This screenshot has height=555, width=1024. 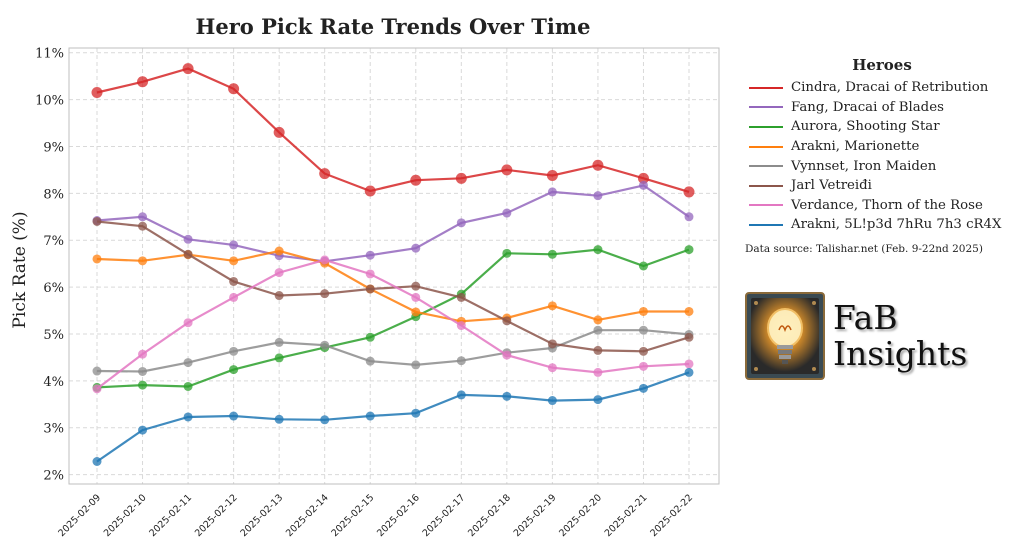 What do you see at coordinates (353, 515) in the screenshot?
I see `x-tick-label: 2025-02-15` at bounding box center [353, 515].